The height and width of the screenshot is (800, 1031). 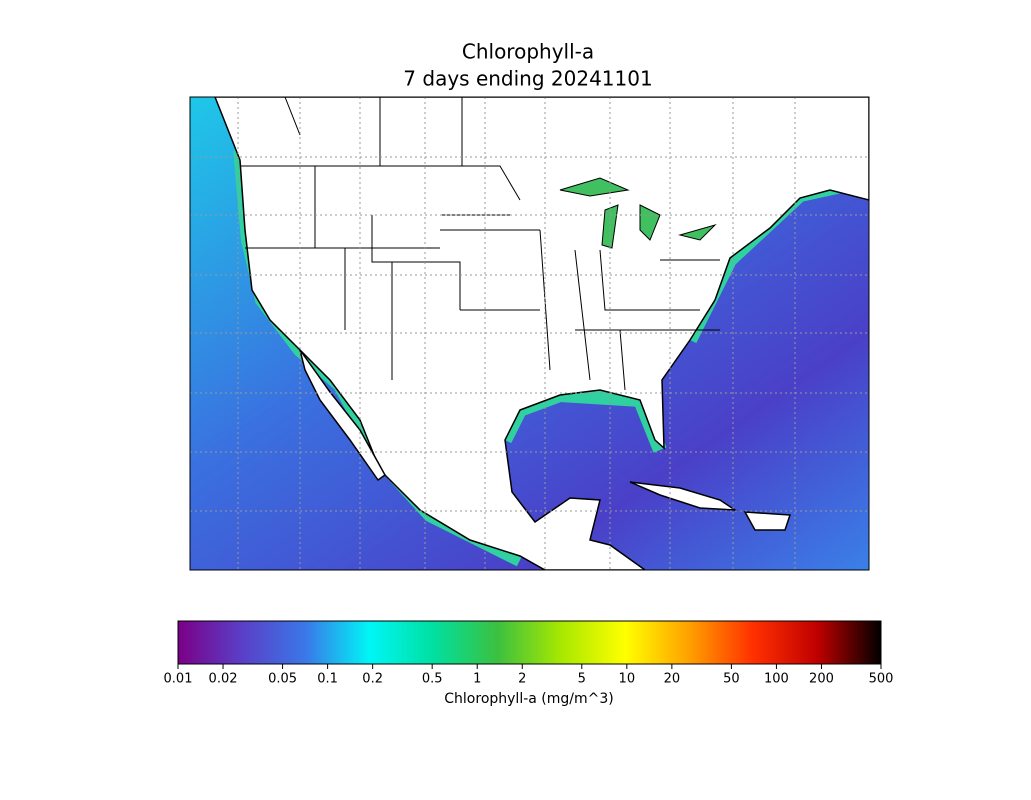 What do you see at coordinates (342, 415) in the screenshot?
I see `baja` at bounding box center [342, 415].